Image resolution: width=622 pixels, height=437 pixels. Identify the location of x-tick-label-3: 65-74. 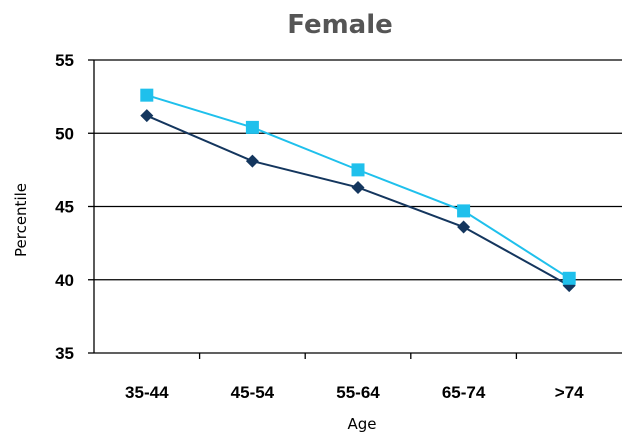
(464, 392).